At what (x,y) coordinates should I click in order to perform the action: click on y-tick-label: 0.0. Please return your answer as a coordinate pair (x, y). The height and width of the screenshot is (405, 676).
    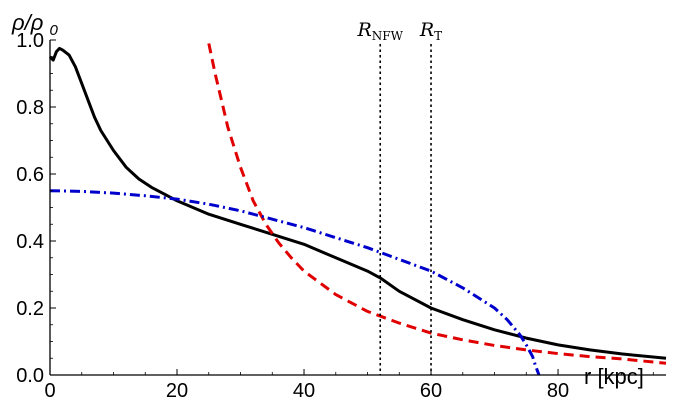
    Looking at the image, I should click on (30, 376).